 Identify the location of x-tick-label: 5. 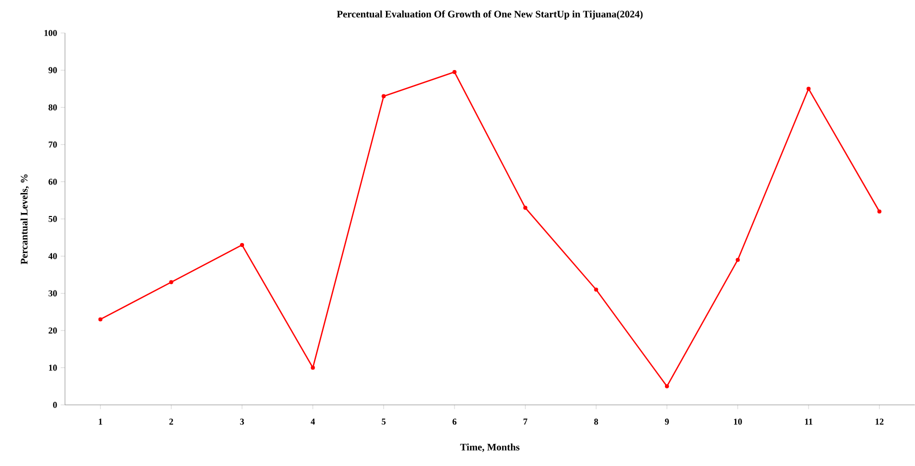
(384, 421).